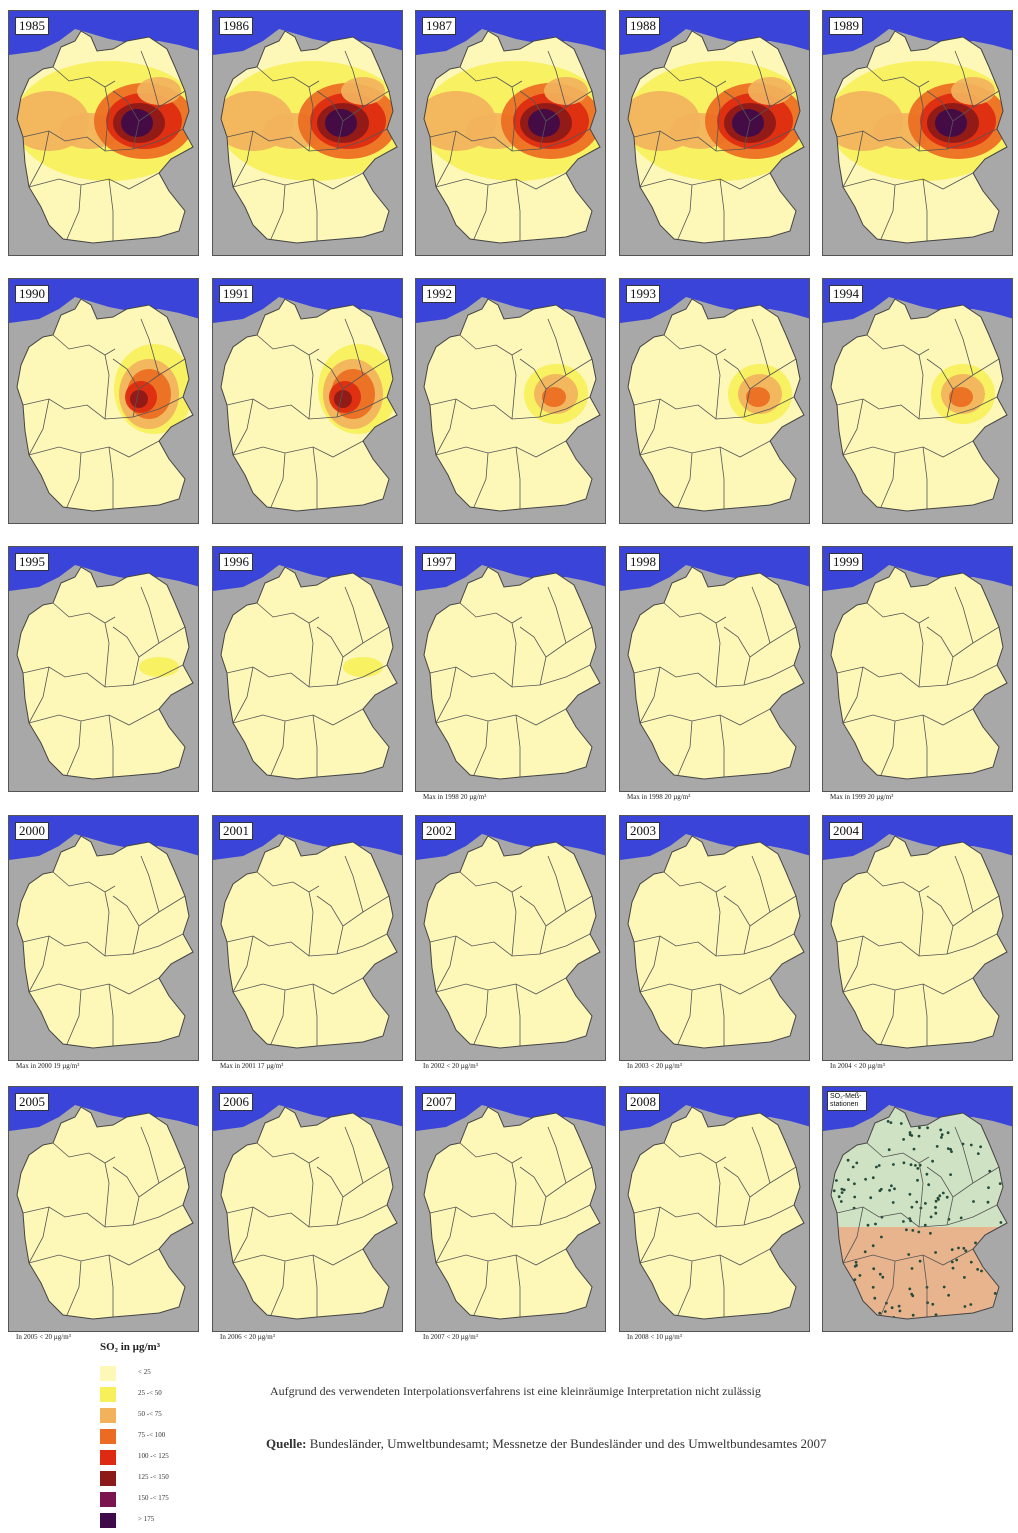 This screenshot has height=1533, width=1018. What do you see at coordinates (643, 294) in the screenshot?
I see `year-label: 1993` at bounding box center [643, 294].